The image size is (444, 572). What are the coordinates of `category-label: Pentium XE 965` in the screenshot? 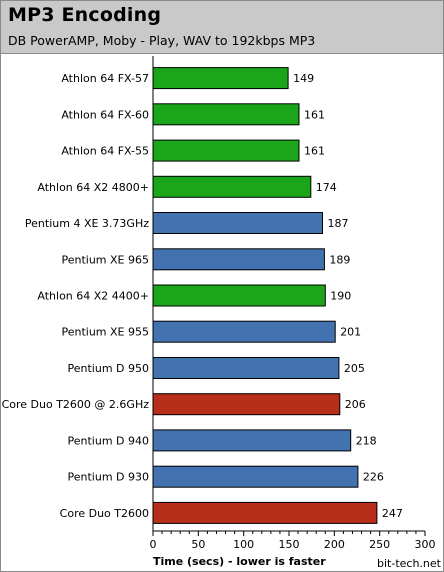 It's located at (105, 259).